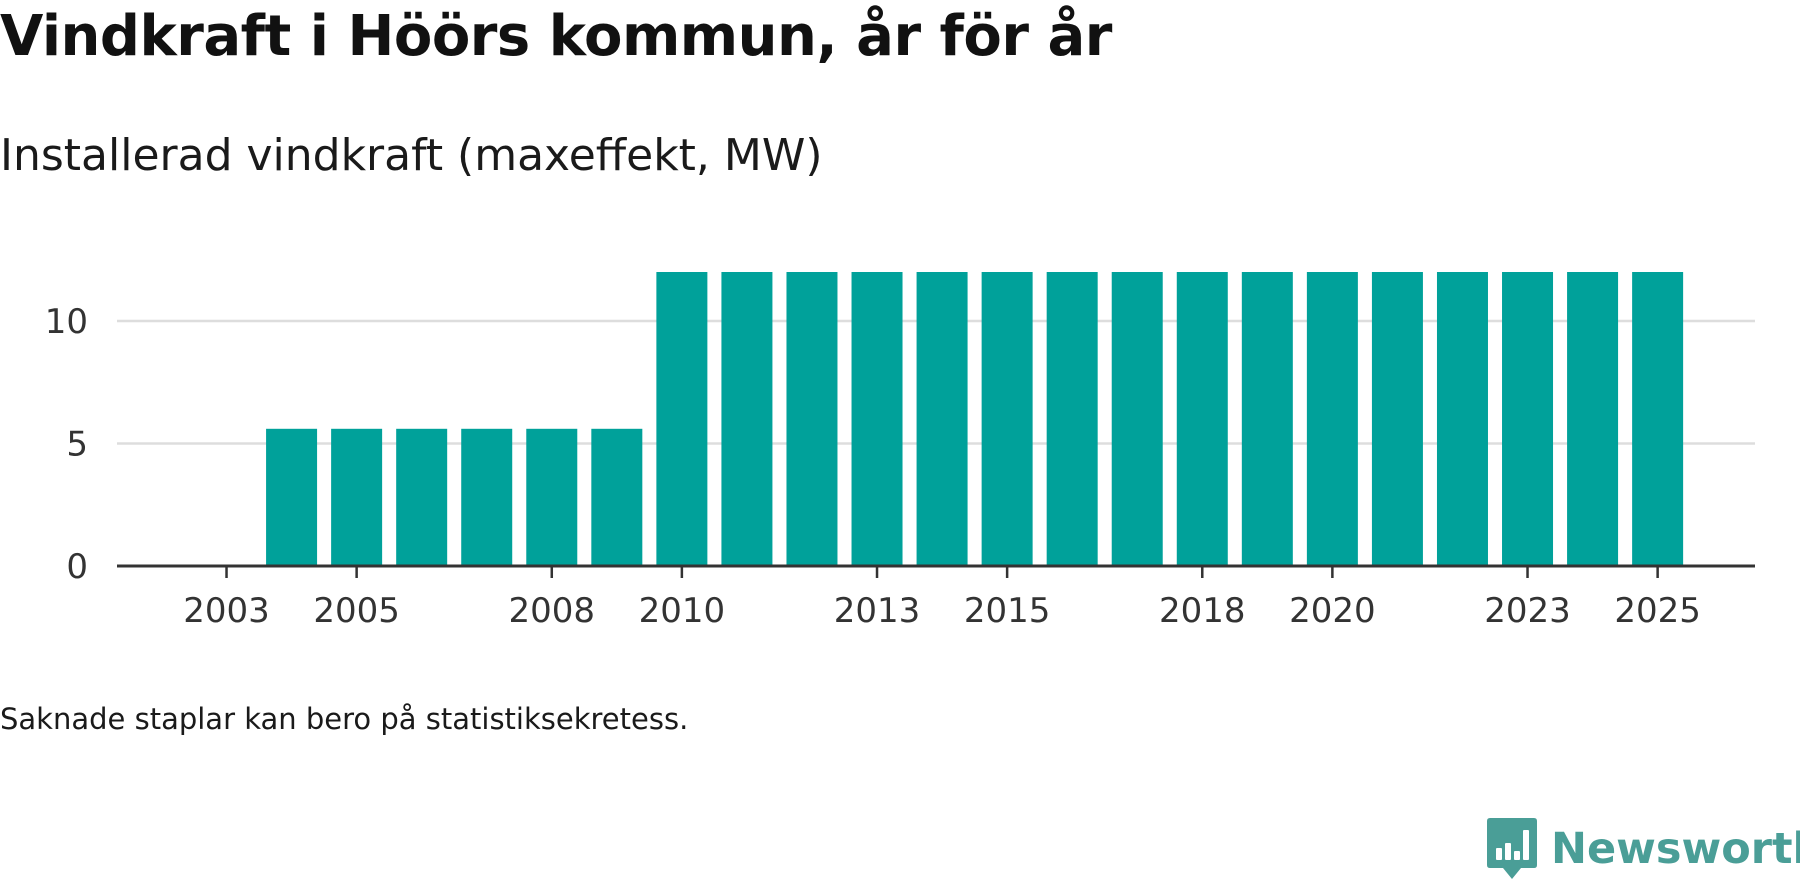 The height and width of the screenshot is (880, 1800). Describe the element at coordinates (66, 322) in the screenshot. I see `y-tick-label-10: 10` at that location.